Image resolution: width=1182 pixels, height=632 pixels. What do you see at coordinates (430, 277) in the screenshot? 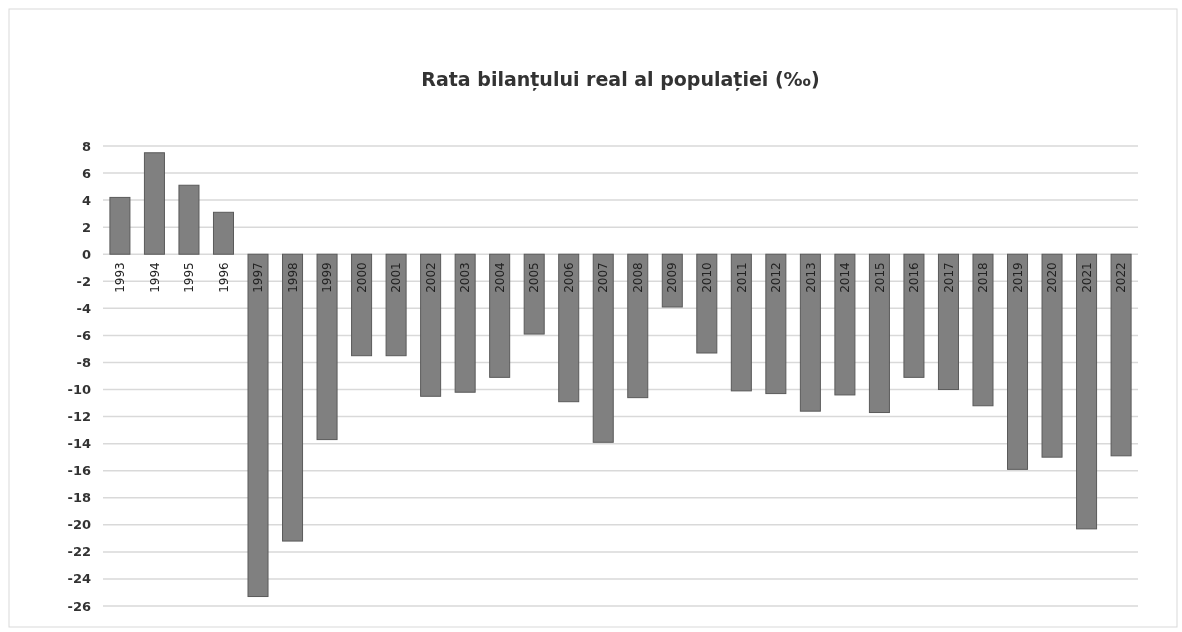
I see `x-tick-label: 2002` at bounding box center [430, 277].